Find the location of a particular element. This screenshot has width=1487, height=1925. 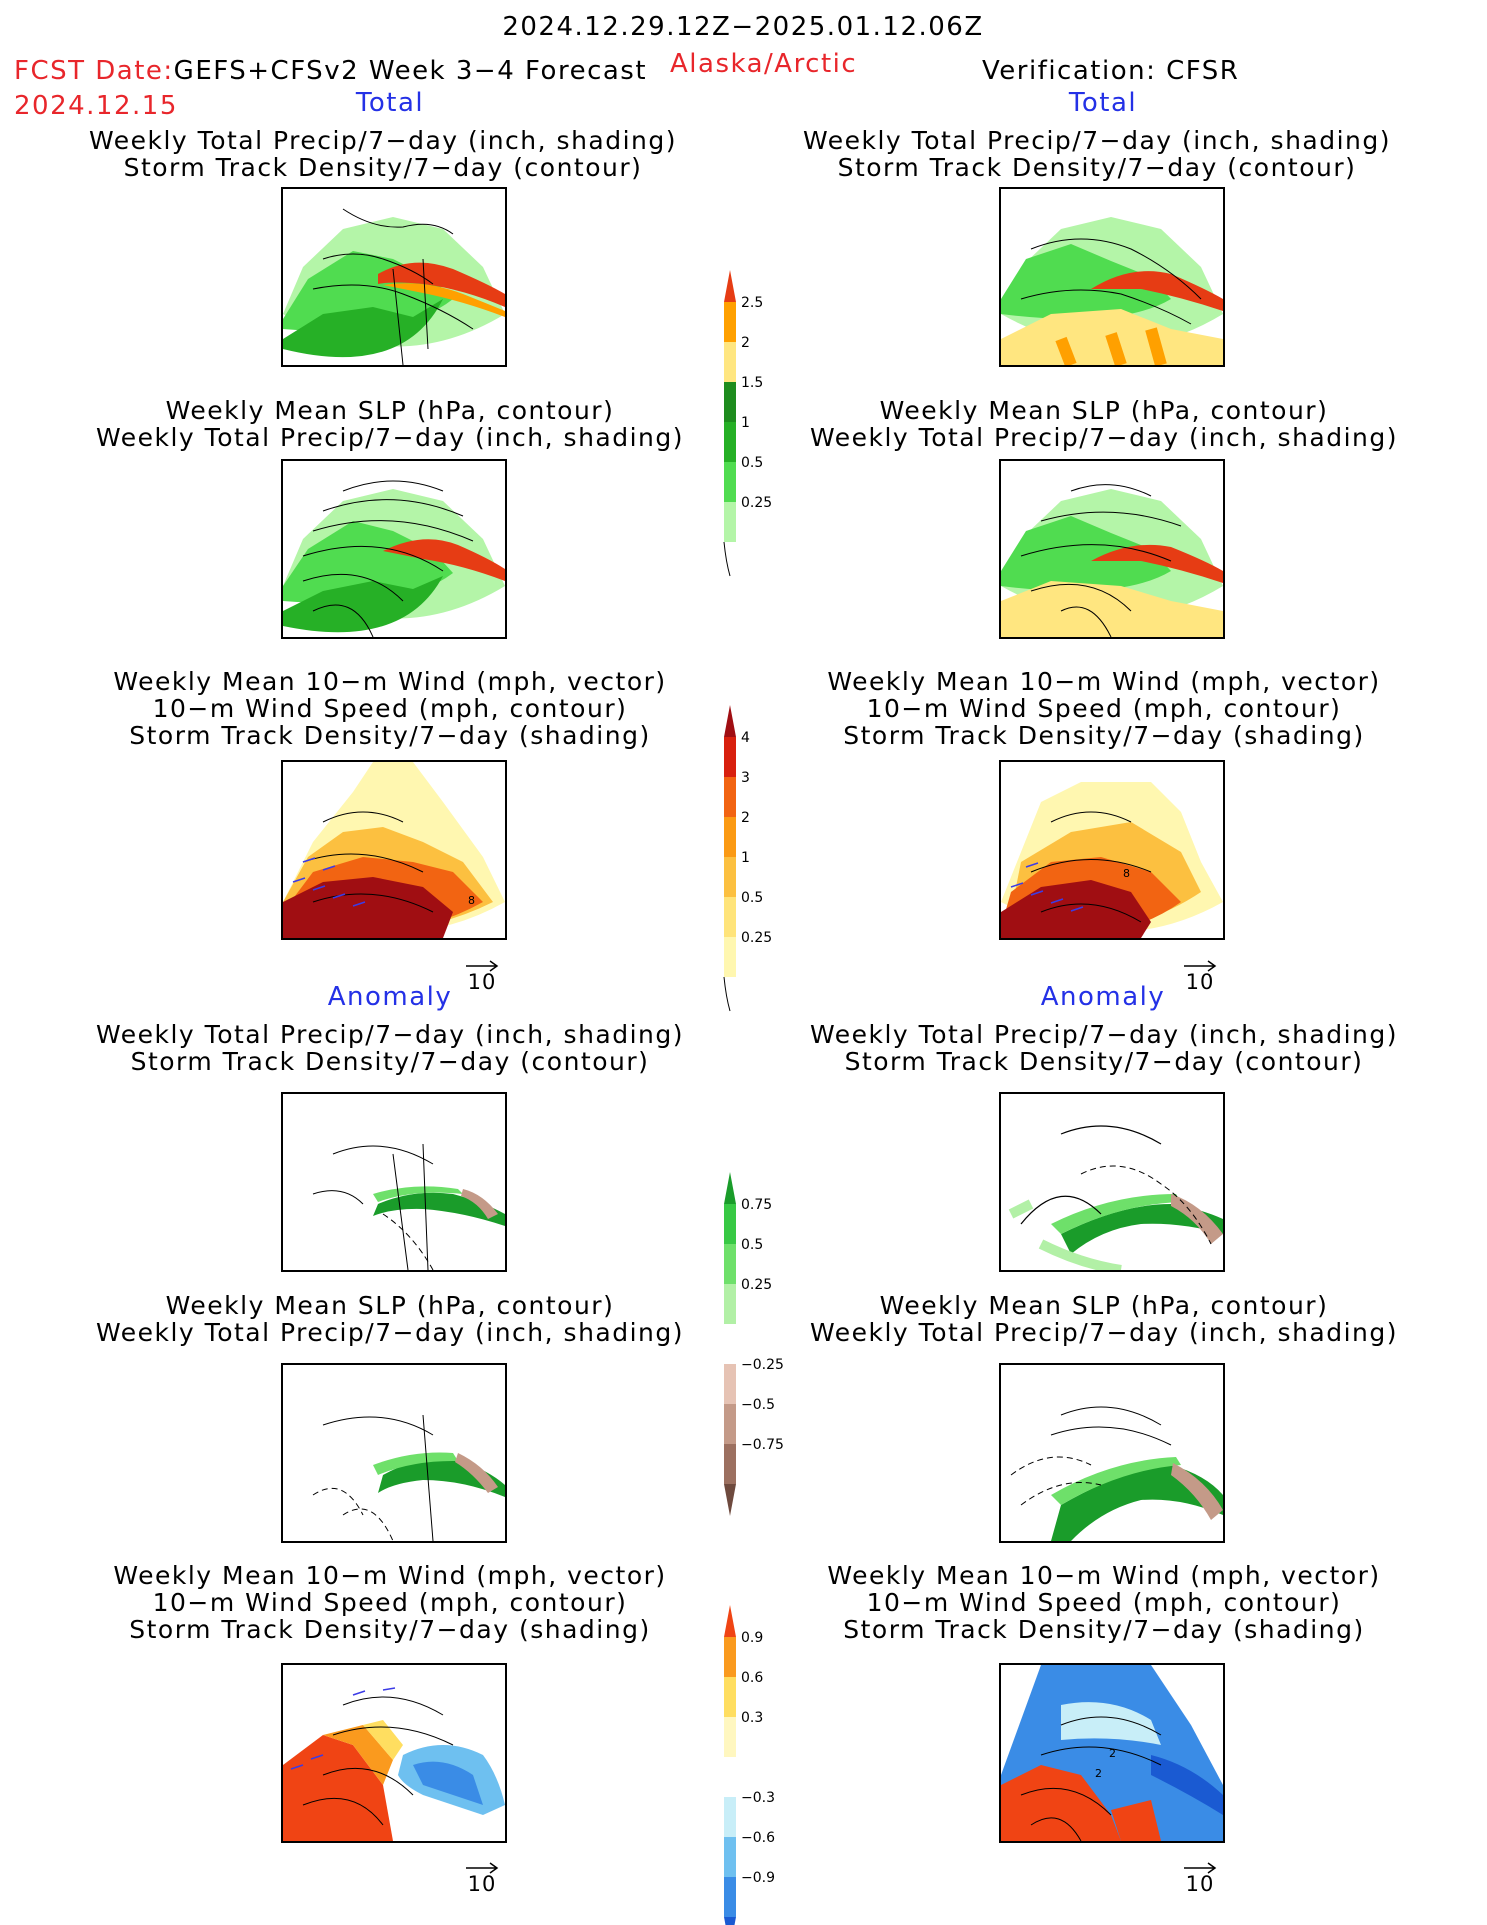

verification-label: Verification: CFSR is located at coordinates (1111, 71).